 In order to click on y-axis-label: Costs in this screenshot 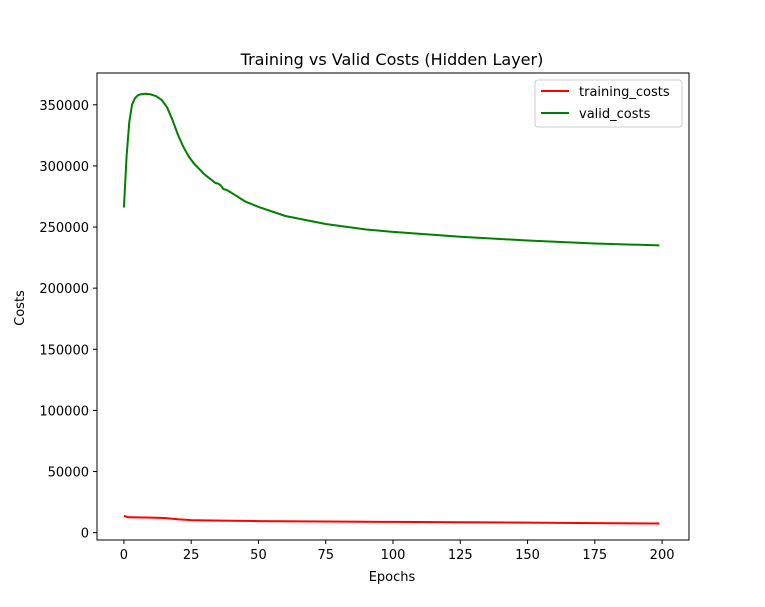, I will do `click(20, 308)`.